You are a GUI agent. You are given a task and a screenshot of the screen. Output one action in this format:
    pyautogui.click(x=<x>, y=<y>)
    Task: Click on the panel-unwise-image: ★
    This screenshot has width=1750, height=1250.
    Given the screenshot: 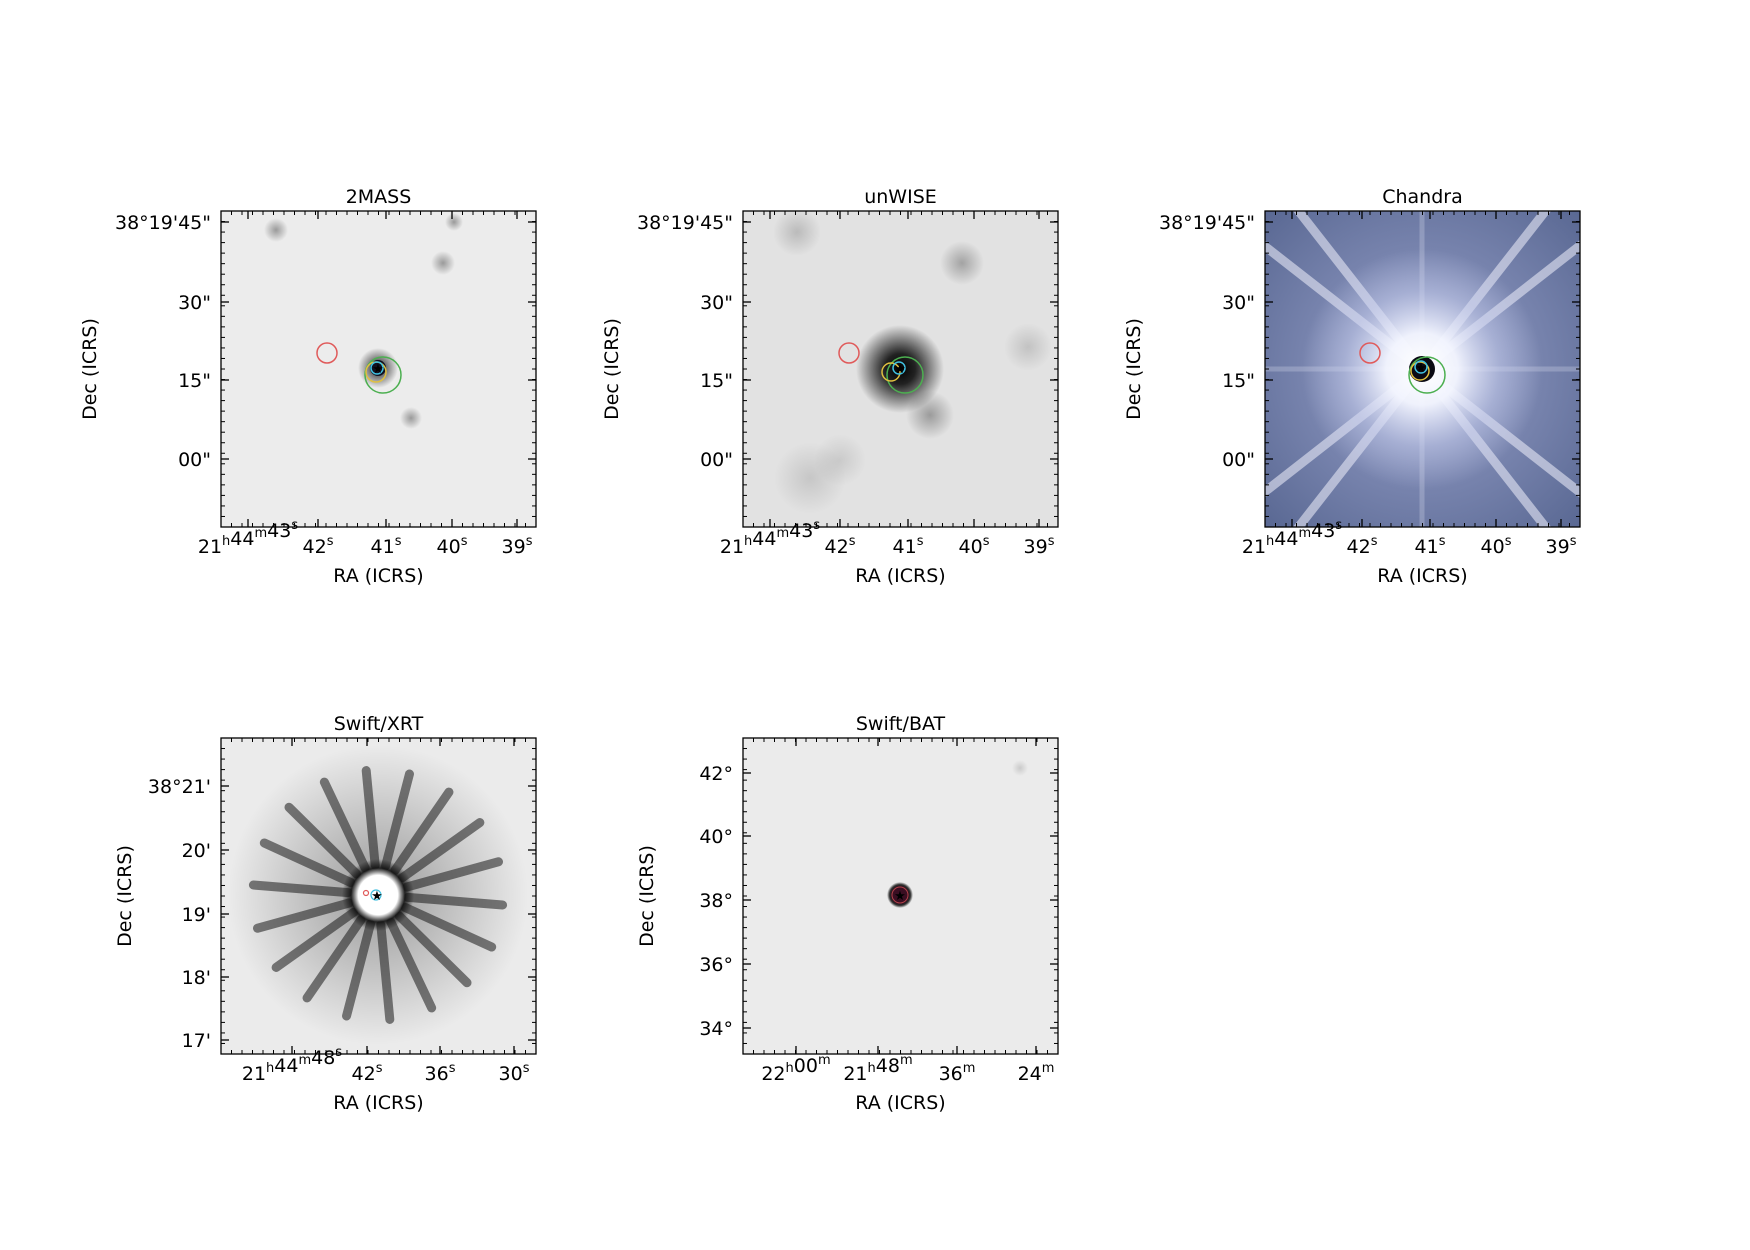 What is the action you would take?
    pyautogui.click(x=900, y=369)
    